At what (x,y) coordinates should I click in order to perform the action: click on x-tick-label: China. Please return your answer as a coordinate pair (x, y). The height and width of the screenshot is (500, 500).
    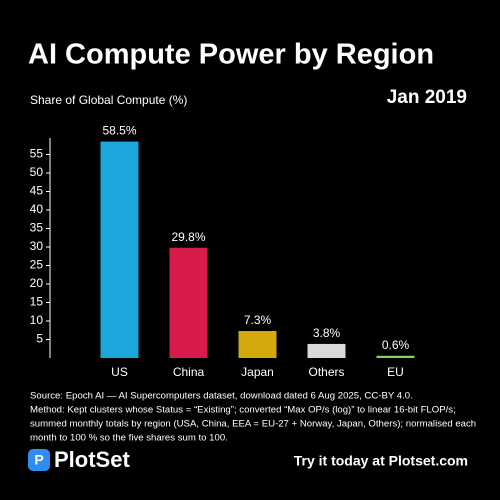
    Looking at the image, I should click on (189, 372).